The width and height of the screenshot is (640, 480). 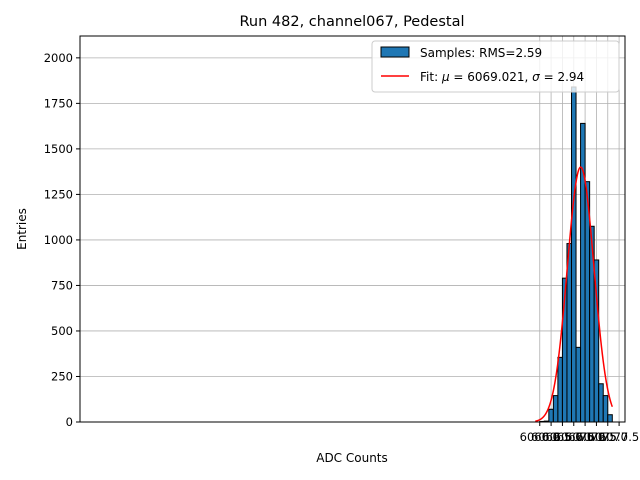 What do you see at coordinates (596, 437) in the screenshot?
I see `x-tick-label: 6072.5` at bounding box center [596, 437].